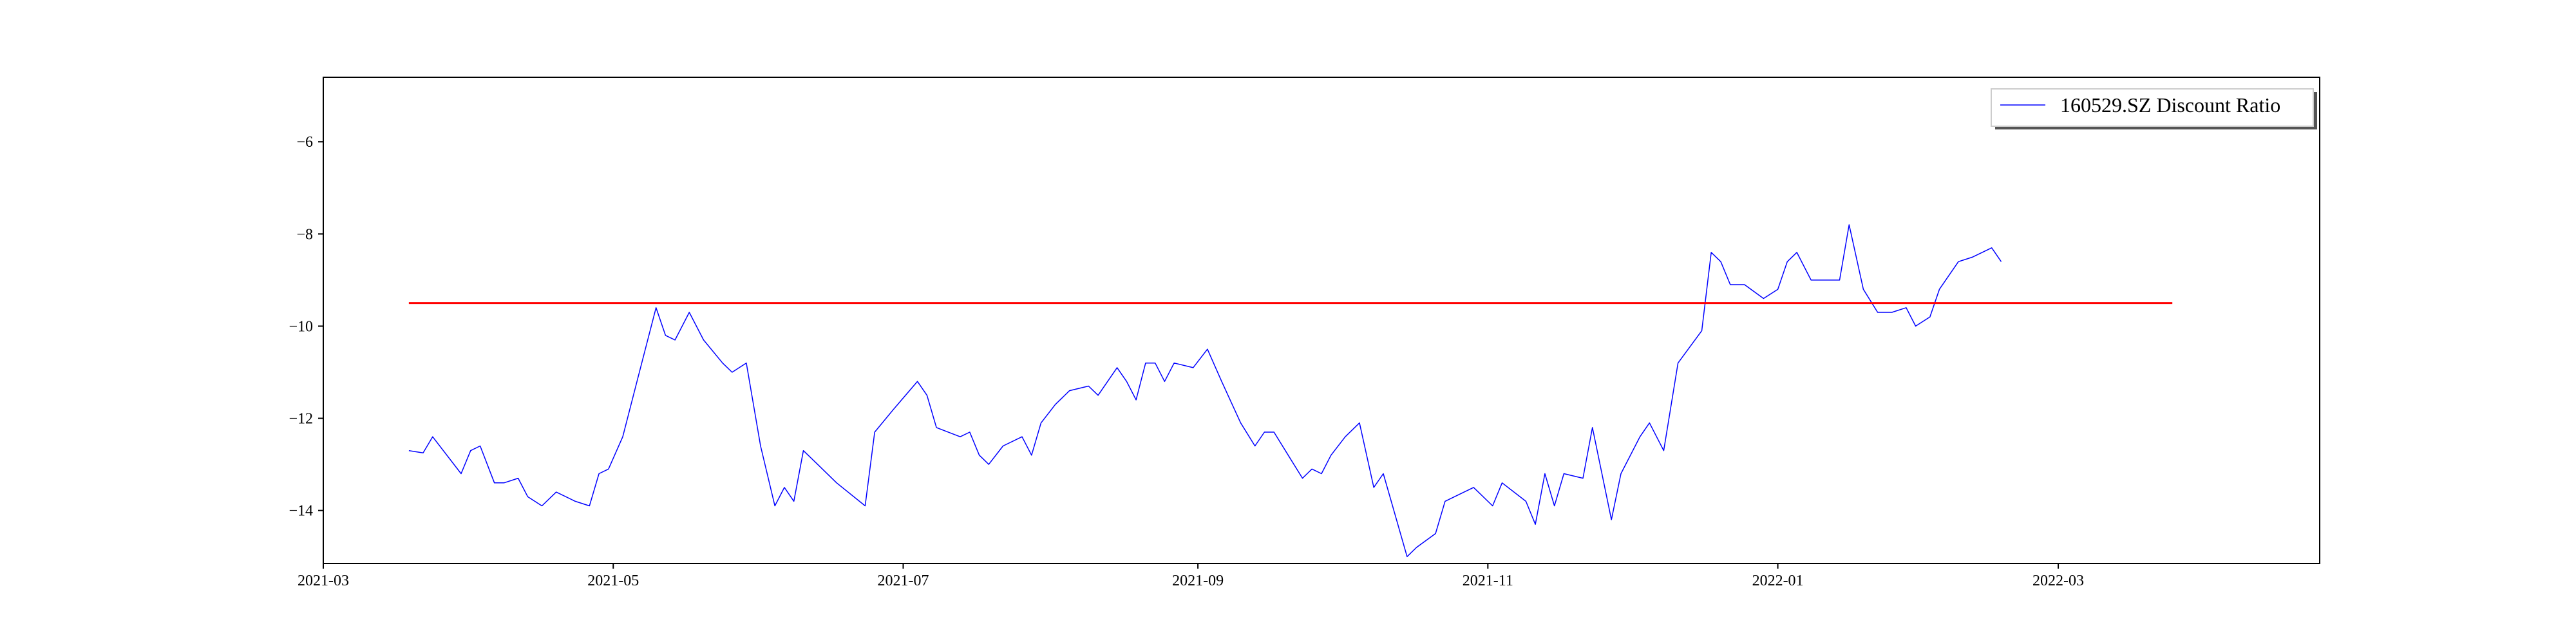 This screenshot has width=2576, height=644. I want to click on y-tick-label-2: −10, so click(301, 326).